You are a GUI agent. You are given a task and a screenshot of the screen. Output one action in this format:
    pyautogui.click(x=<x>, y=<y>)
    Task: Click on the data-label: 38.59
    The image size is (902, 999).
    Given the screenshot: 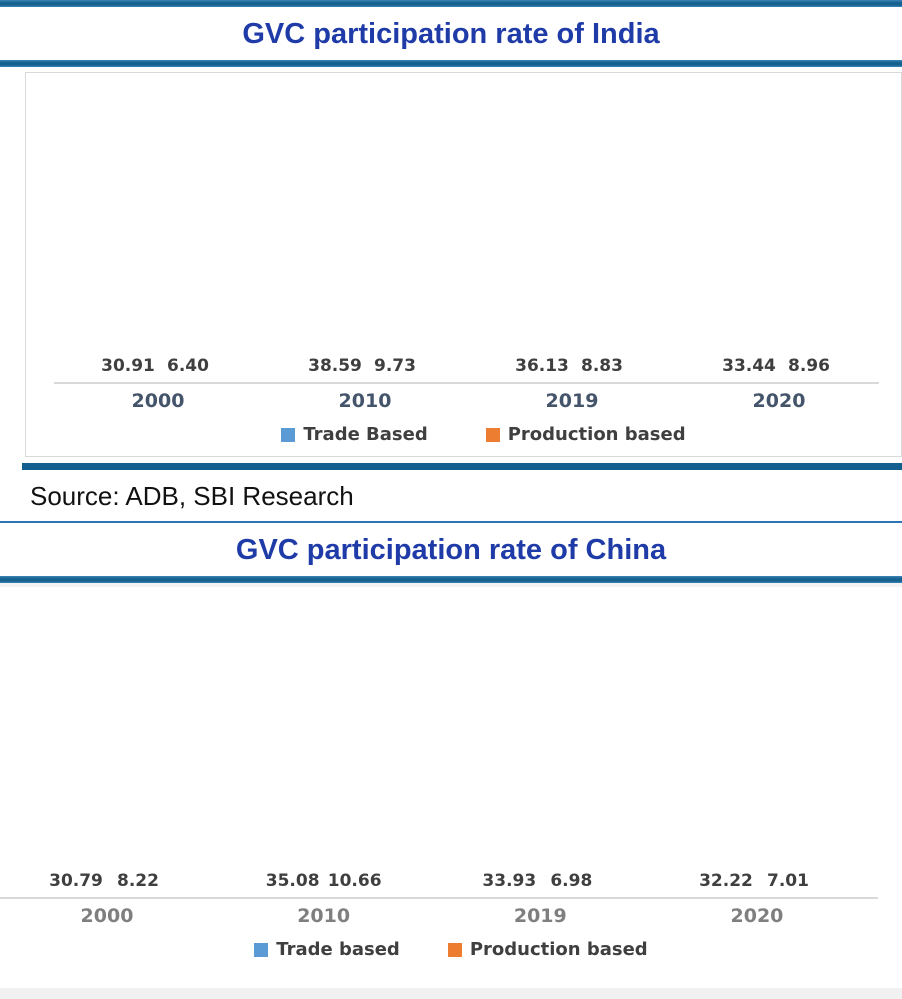 What is the action you would take?
    pyautogui.click(x=335, y=366)
    